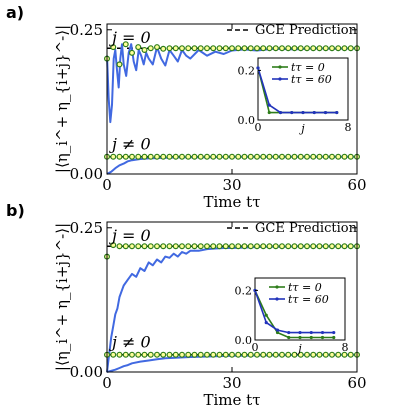 This screenshot has height=413, width=415. What do you see at coordinates (311, 79) in the screenshot?
I see `inset-legend-label: tτ = 60` at bounding box center [311, 79].